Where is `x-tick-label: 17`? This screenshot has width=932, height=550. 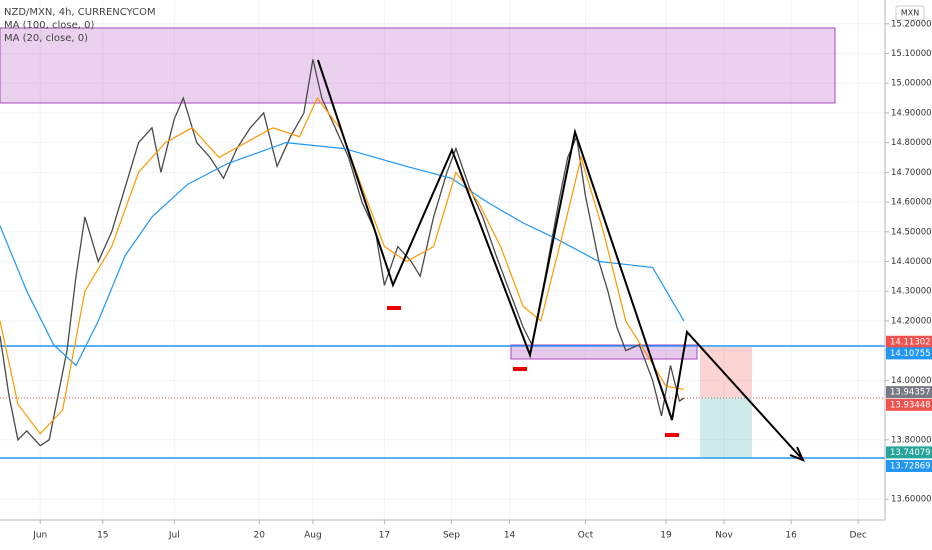
x-tick-label: 17 is located at coordinates (384, 536).